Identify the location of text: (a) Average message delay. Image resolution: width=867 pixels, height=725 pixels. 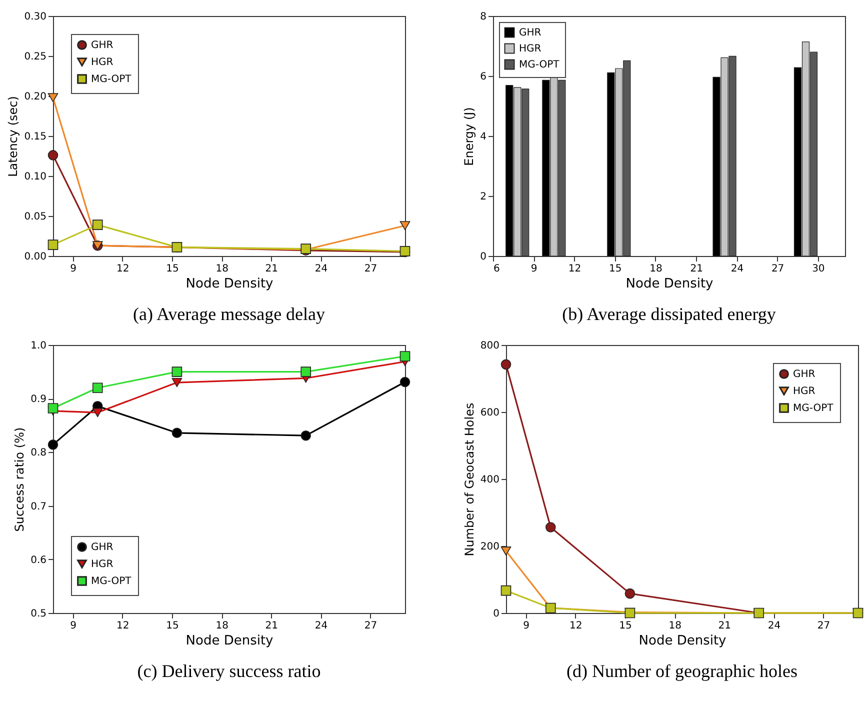
(229, 314).